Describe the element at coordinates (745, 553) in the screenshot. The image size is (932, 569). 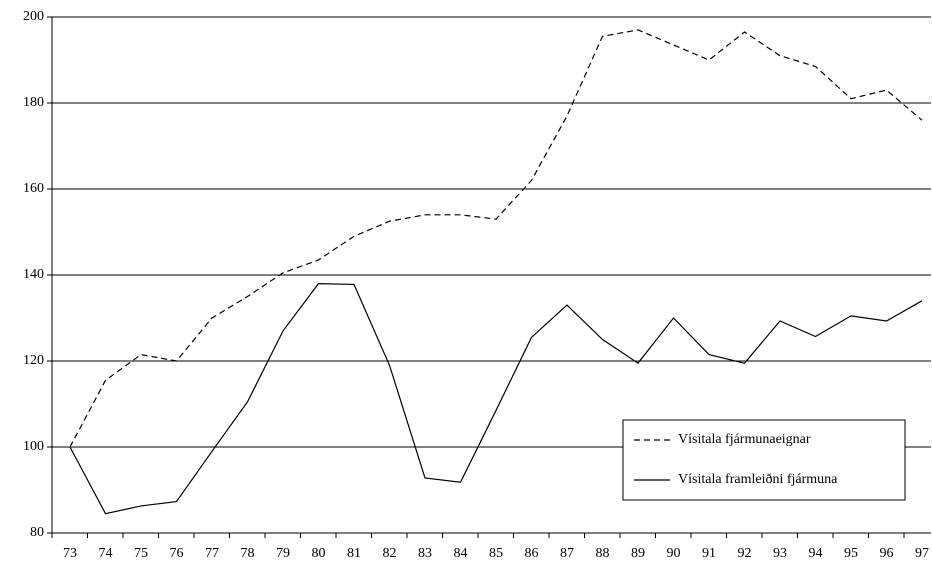
I see `x-tick-label: 92` at that location.